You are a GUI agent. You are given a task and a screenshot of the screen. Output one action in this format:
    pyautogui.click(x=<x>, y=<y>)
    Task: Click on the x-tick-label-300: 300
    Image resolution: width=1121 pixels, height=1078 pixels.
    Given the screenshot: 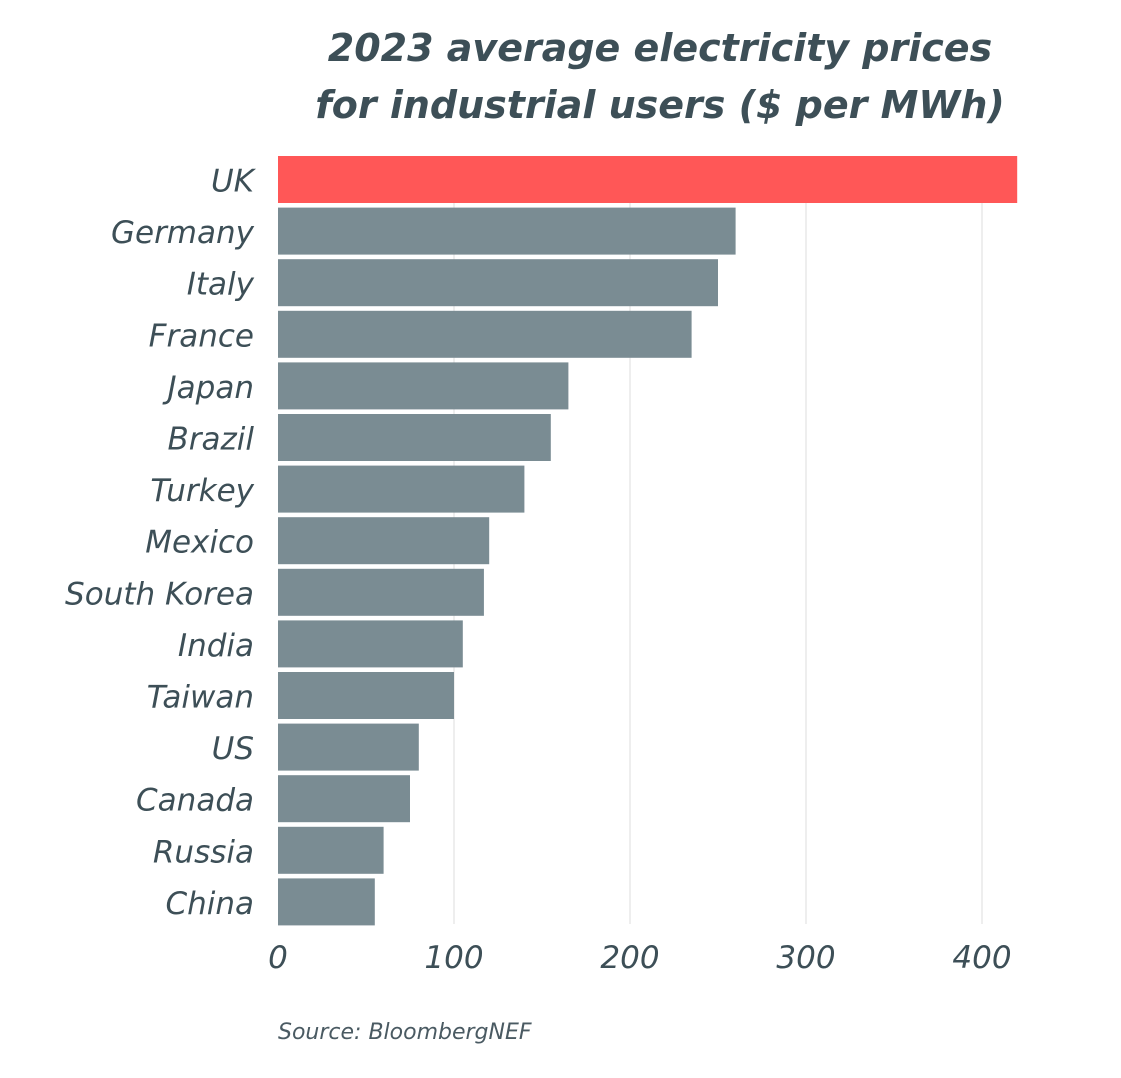 What is the action you would take?
    pyautogui.click(x=805, y=958)
    